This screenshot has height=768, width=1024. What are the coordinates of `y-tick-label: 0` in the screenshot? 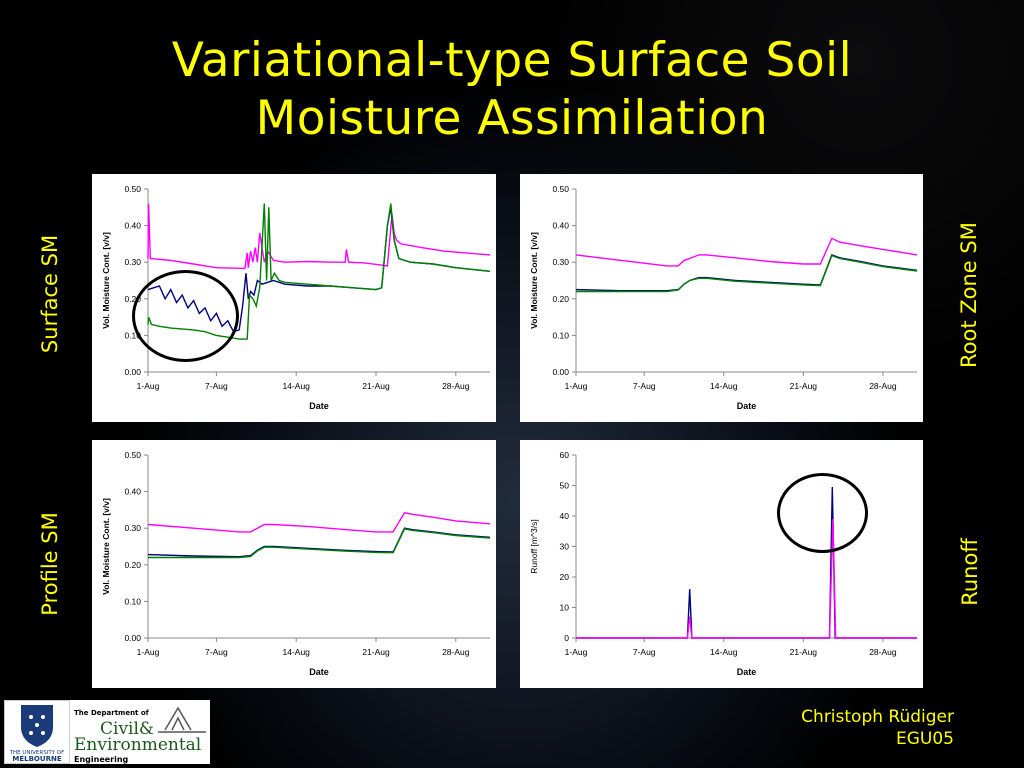 It's located at (566, 638).